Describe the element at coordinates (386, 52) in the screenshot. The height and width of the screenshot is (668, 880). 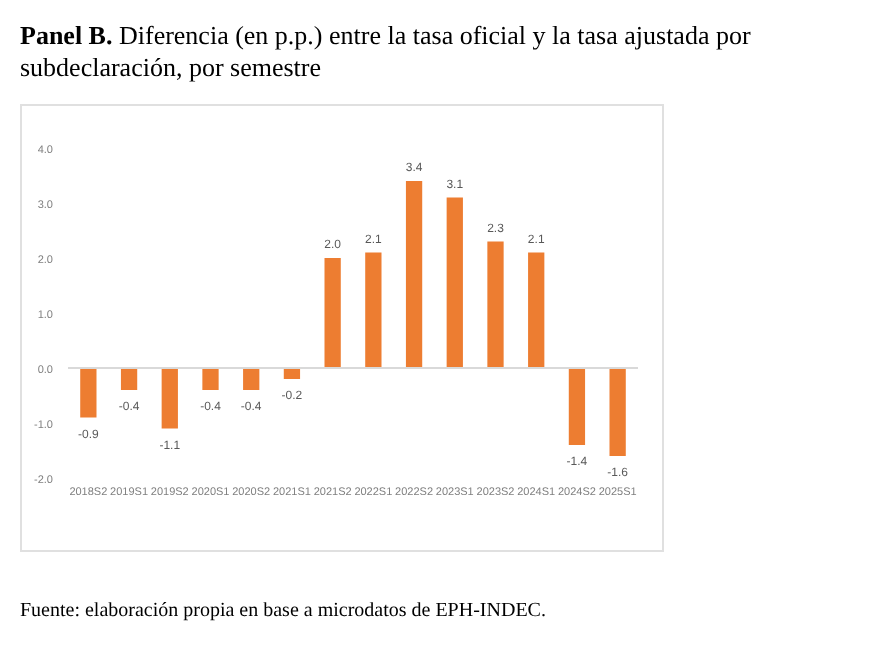
I see `chart-title: Panel B. Diferencia (en p.p.) entre la tasa oficial y la tasa ajustada por subdeclaración, por semestre` at that location.